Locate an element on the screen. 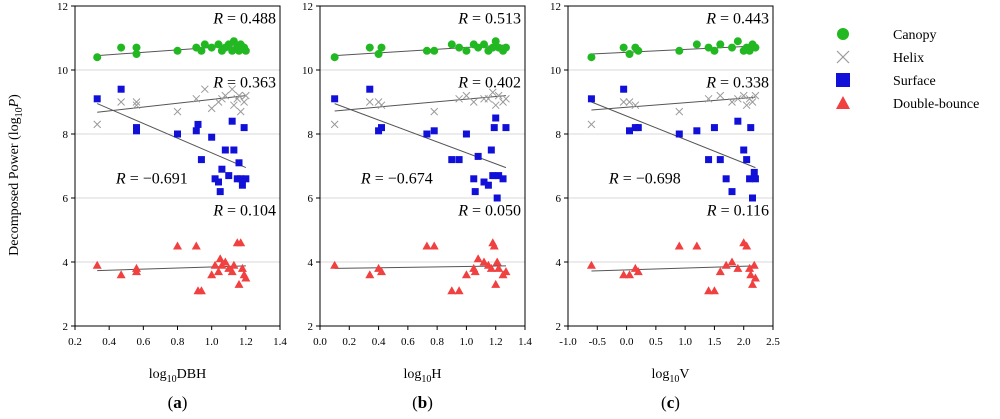 This screenshot has width=1000, height=419. series-surface: R = −0.698 is located at coordinates (673, 143).